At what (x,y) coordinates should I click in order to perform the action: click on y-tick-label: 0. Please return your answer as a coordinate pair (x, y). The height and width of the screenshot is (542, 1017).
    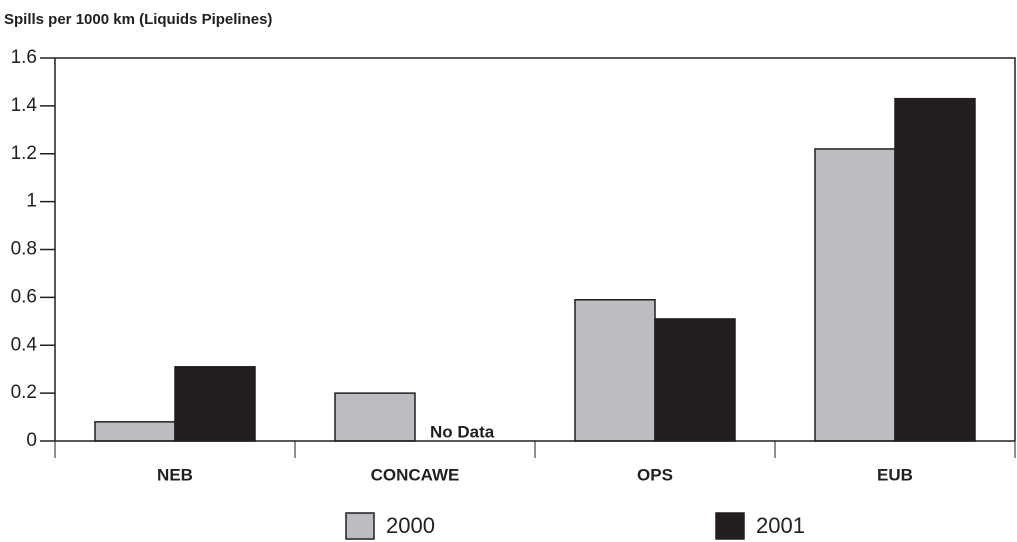
    Looking at the image, I should click on (31, 440).